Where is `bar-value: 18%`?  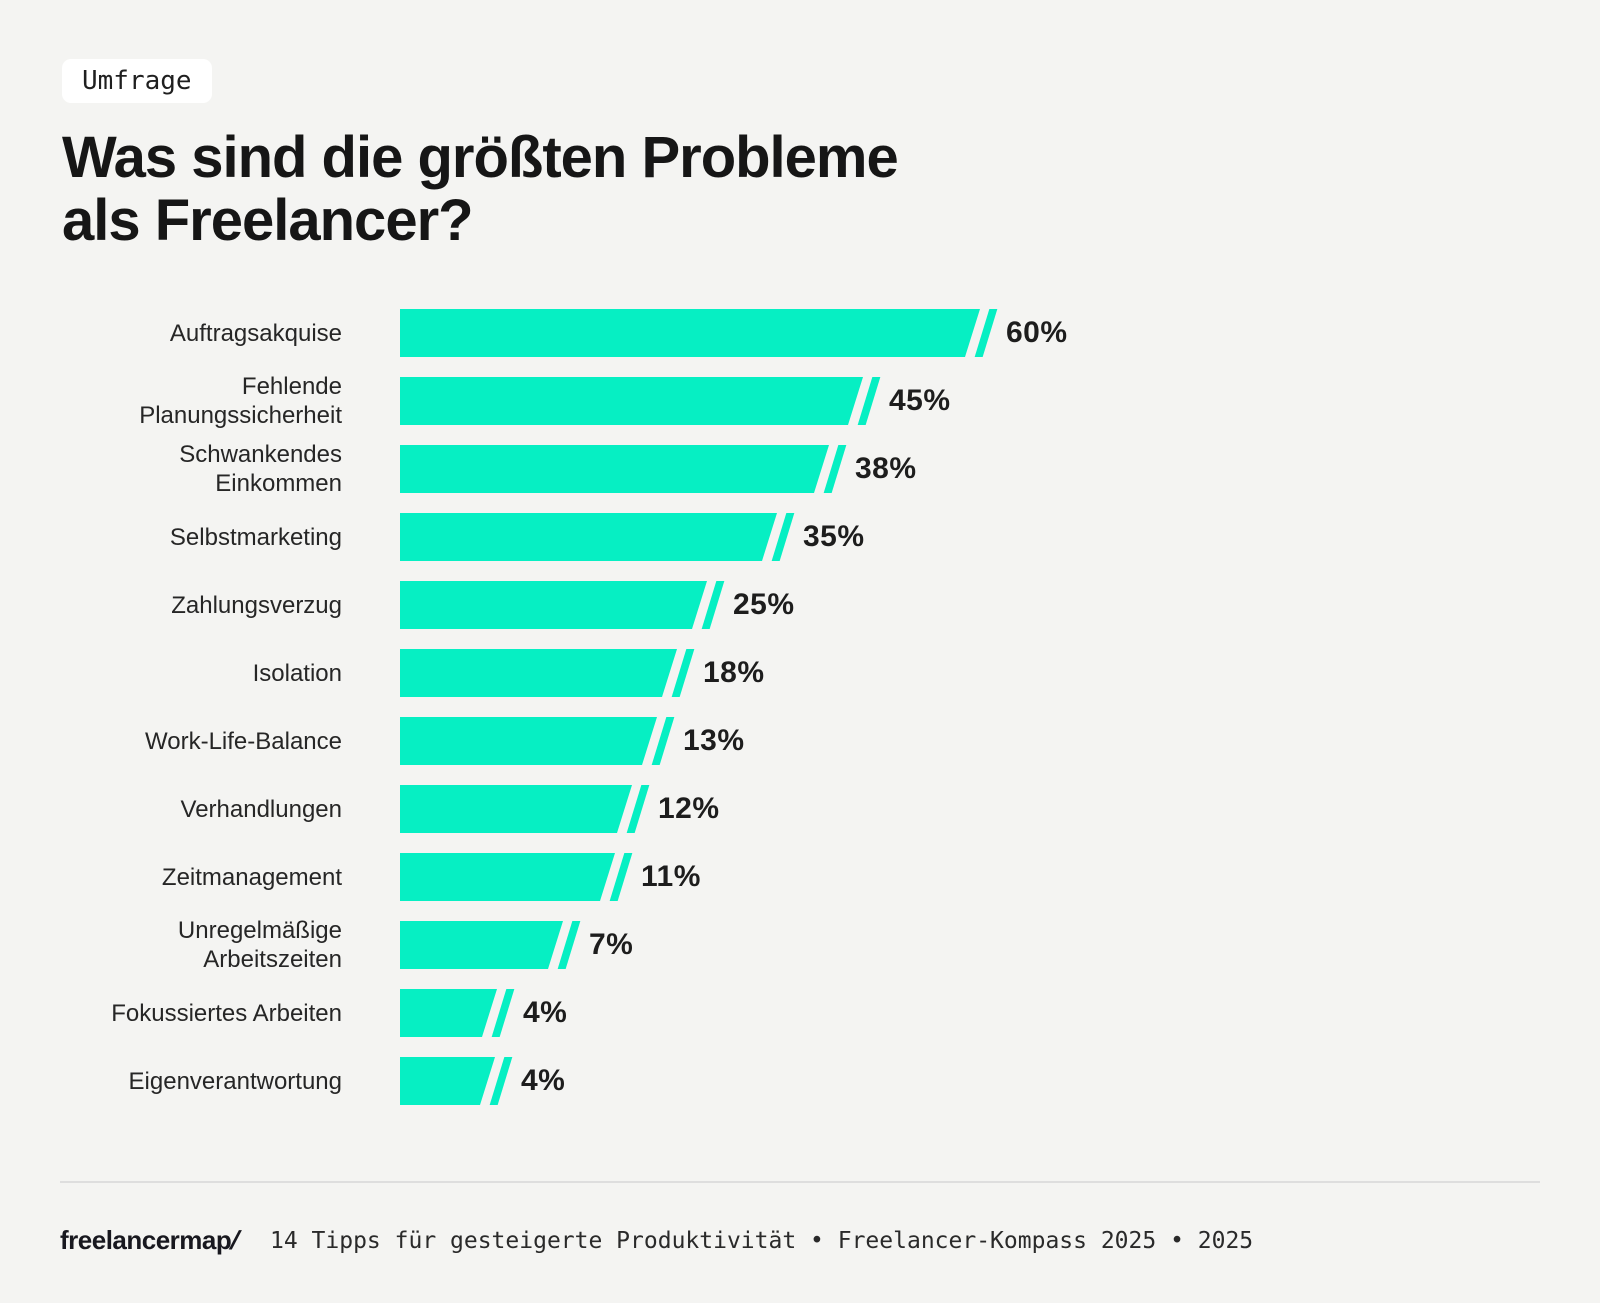 bar-value: 18% is located at coordinates (734, 672).